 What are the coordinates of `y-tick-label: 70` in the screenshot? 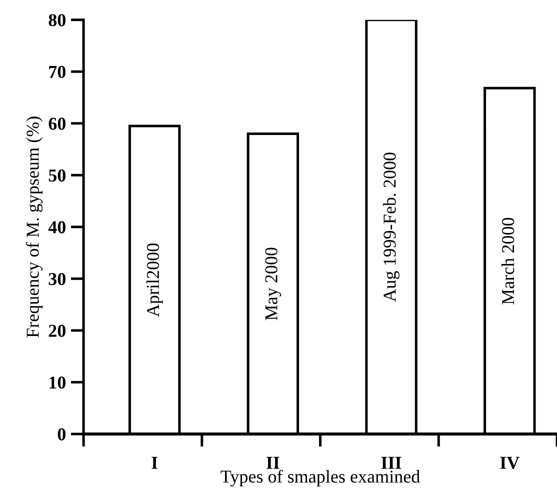 It's located at (57, 72).